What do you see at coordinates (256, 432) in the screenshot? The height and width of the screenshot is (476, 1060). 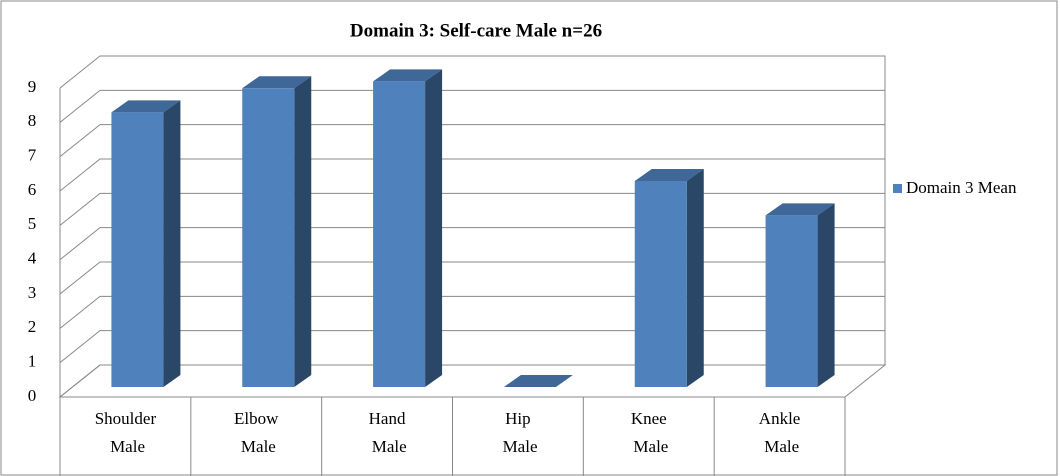 I see `x-tick-label: Elbow Male` at bounding box center [256, 432].